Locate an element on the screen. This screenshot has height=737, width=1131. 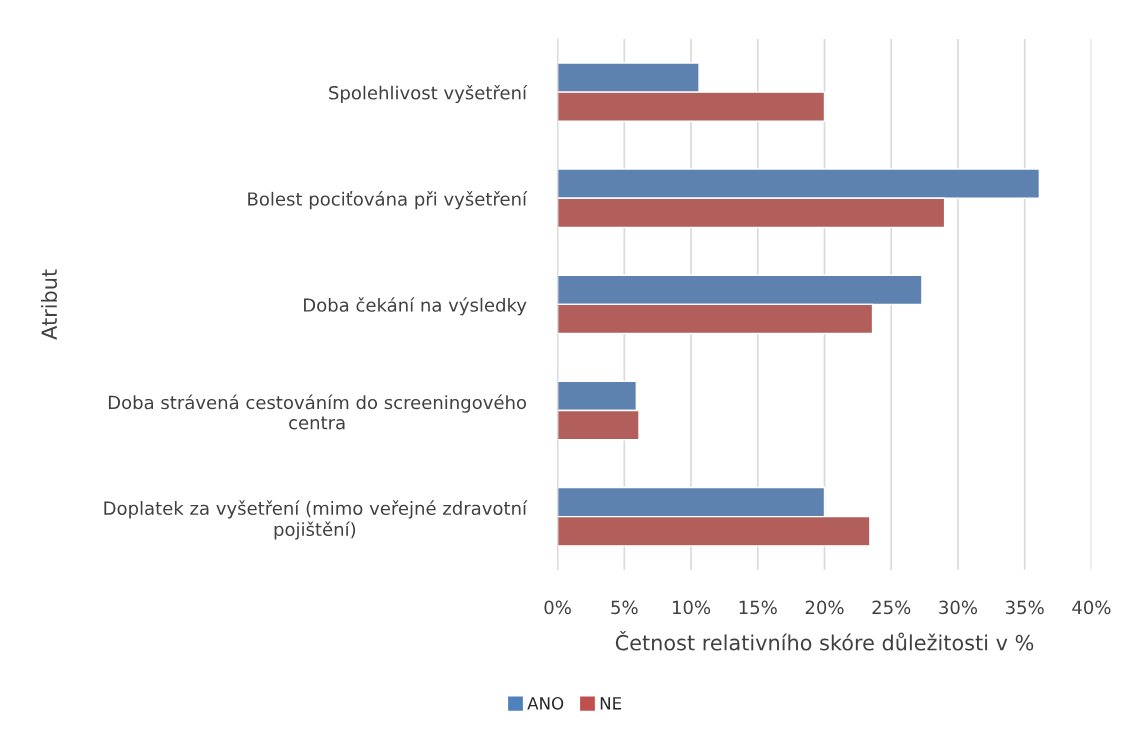
x-axis-title: Četnost relativního skóre důležitosti v % is located at coordinates (824, 640).